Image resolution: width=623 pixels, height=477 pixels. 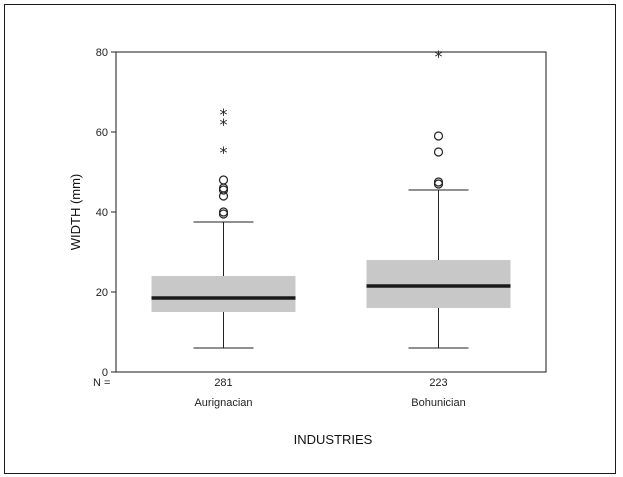 What do you see at coordinates (438, 403) in the screenshot?
I see `x-tick-label: Bohunician` at bounding box center [438, 403].